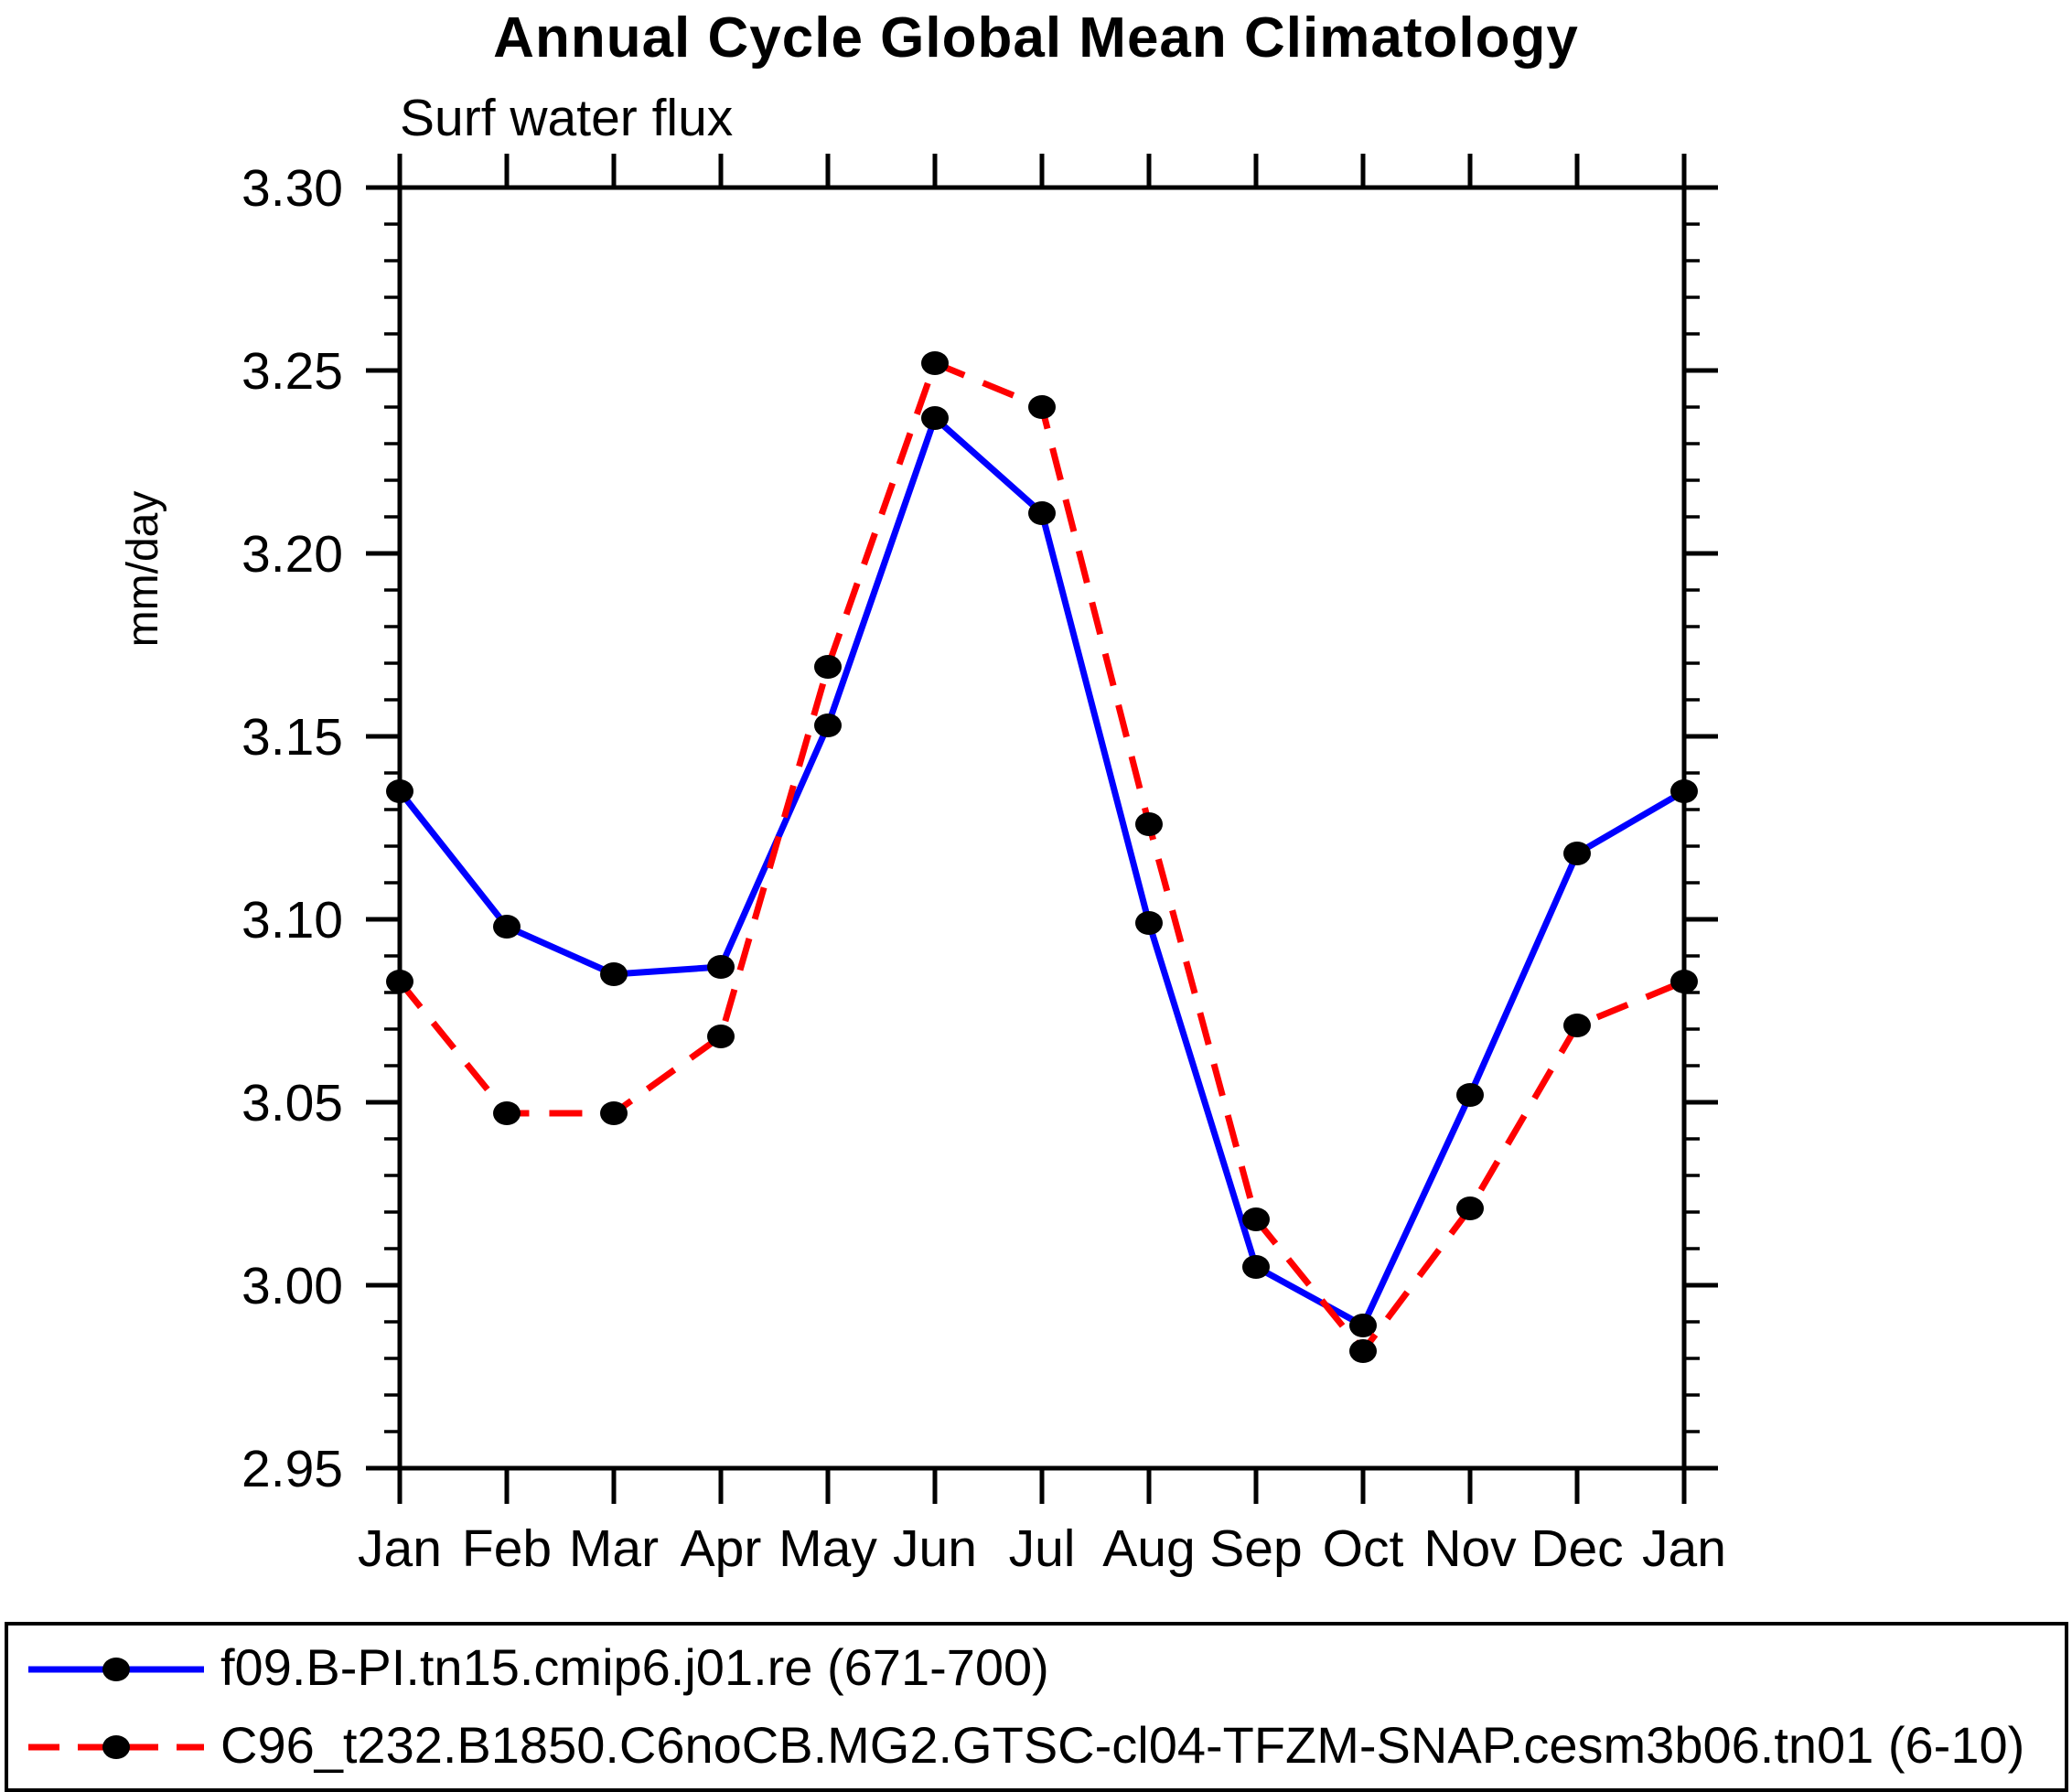  I want to click on svg-text: Jul, so click(1042, 1548).